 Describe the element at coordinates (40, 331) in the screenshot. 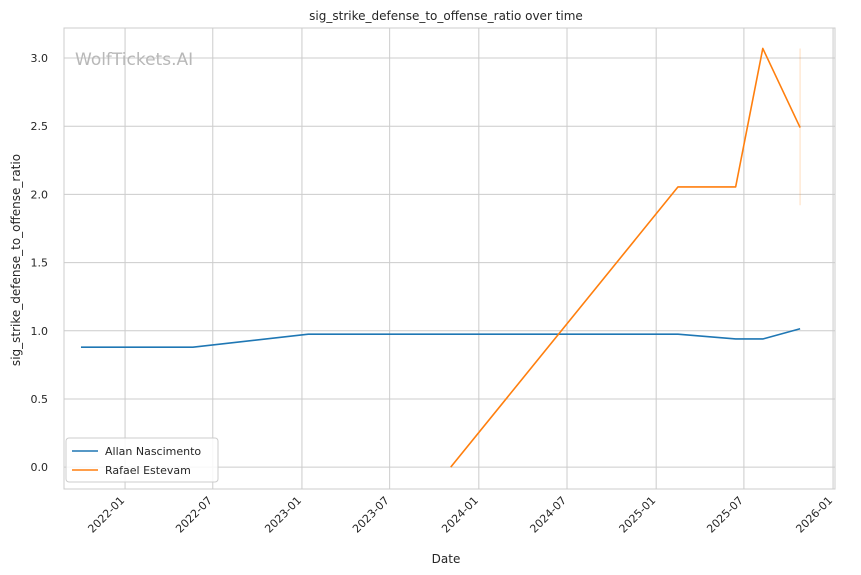

I see `y-tick-label: 1.0` at that location.